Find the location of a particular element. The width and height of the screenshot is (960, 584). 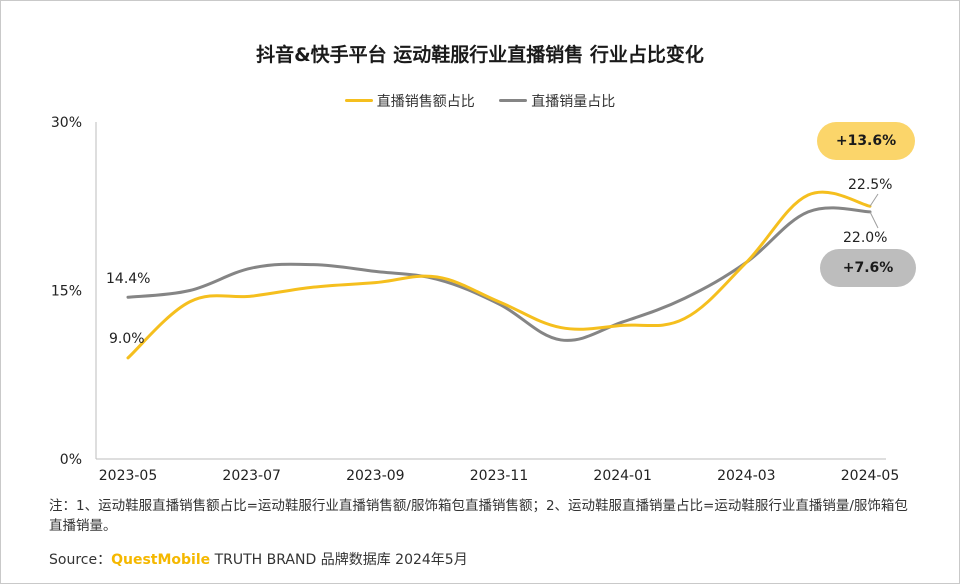

data-label-sales-start: 9.0% is located at coordinates (127, 339).